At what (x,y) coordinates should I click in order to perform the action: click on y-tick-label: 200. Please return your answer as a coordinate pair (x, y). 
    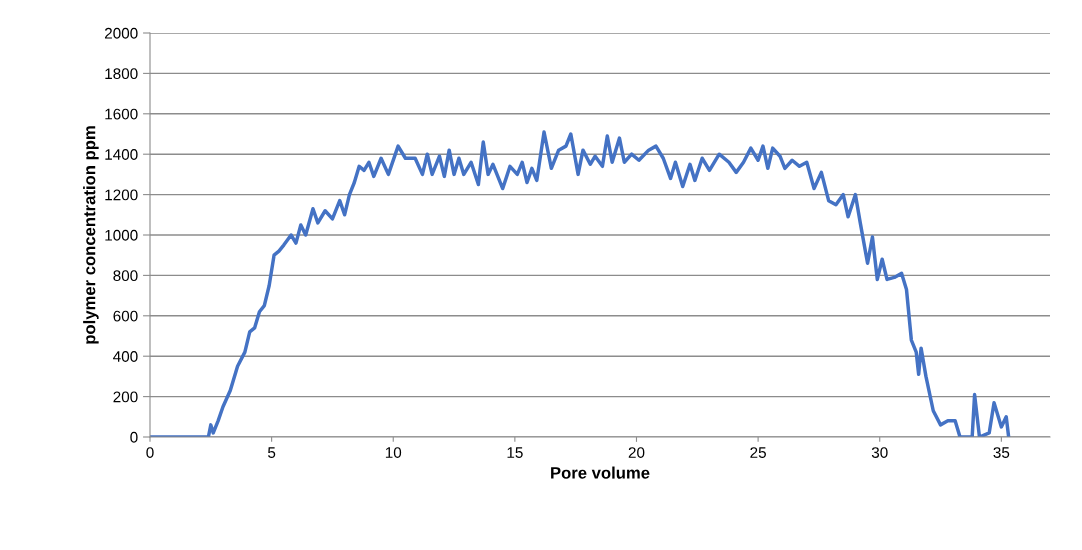
    Looking at the image, I should click on (125, 397).